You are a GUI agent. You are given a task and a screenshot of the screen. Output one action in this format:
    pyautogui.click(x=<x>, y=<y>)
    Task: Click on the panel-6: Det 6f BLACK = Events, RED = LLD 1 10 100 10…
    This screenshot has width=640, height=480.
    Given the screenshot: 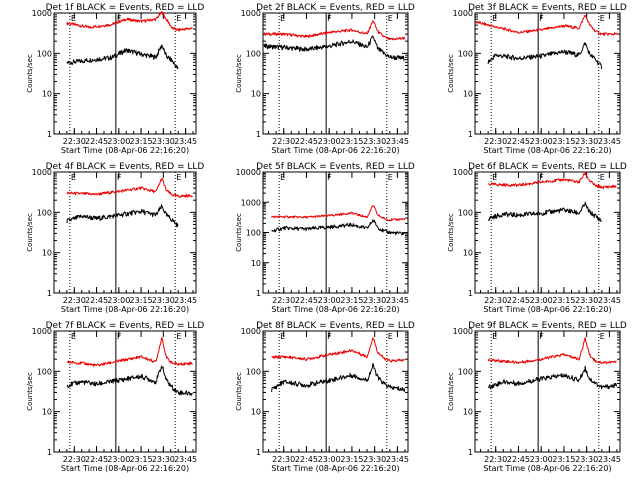 What is the action you would take?
    pyautogui.click(x=537, y=238)
    